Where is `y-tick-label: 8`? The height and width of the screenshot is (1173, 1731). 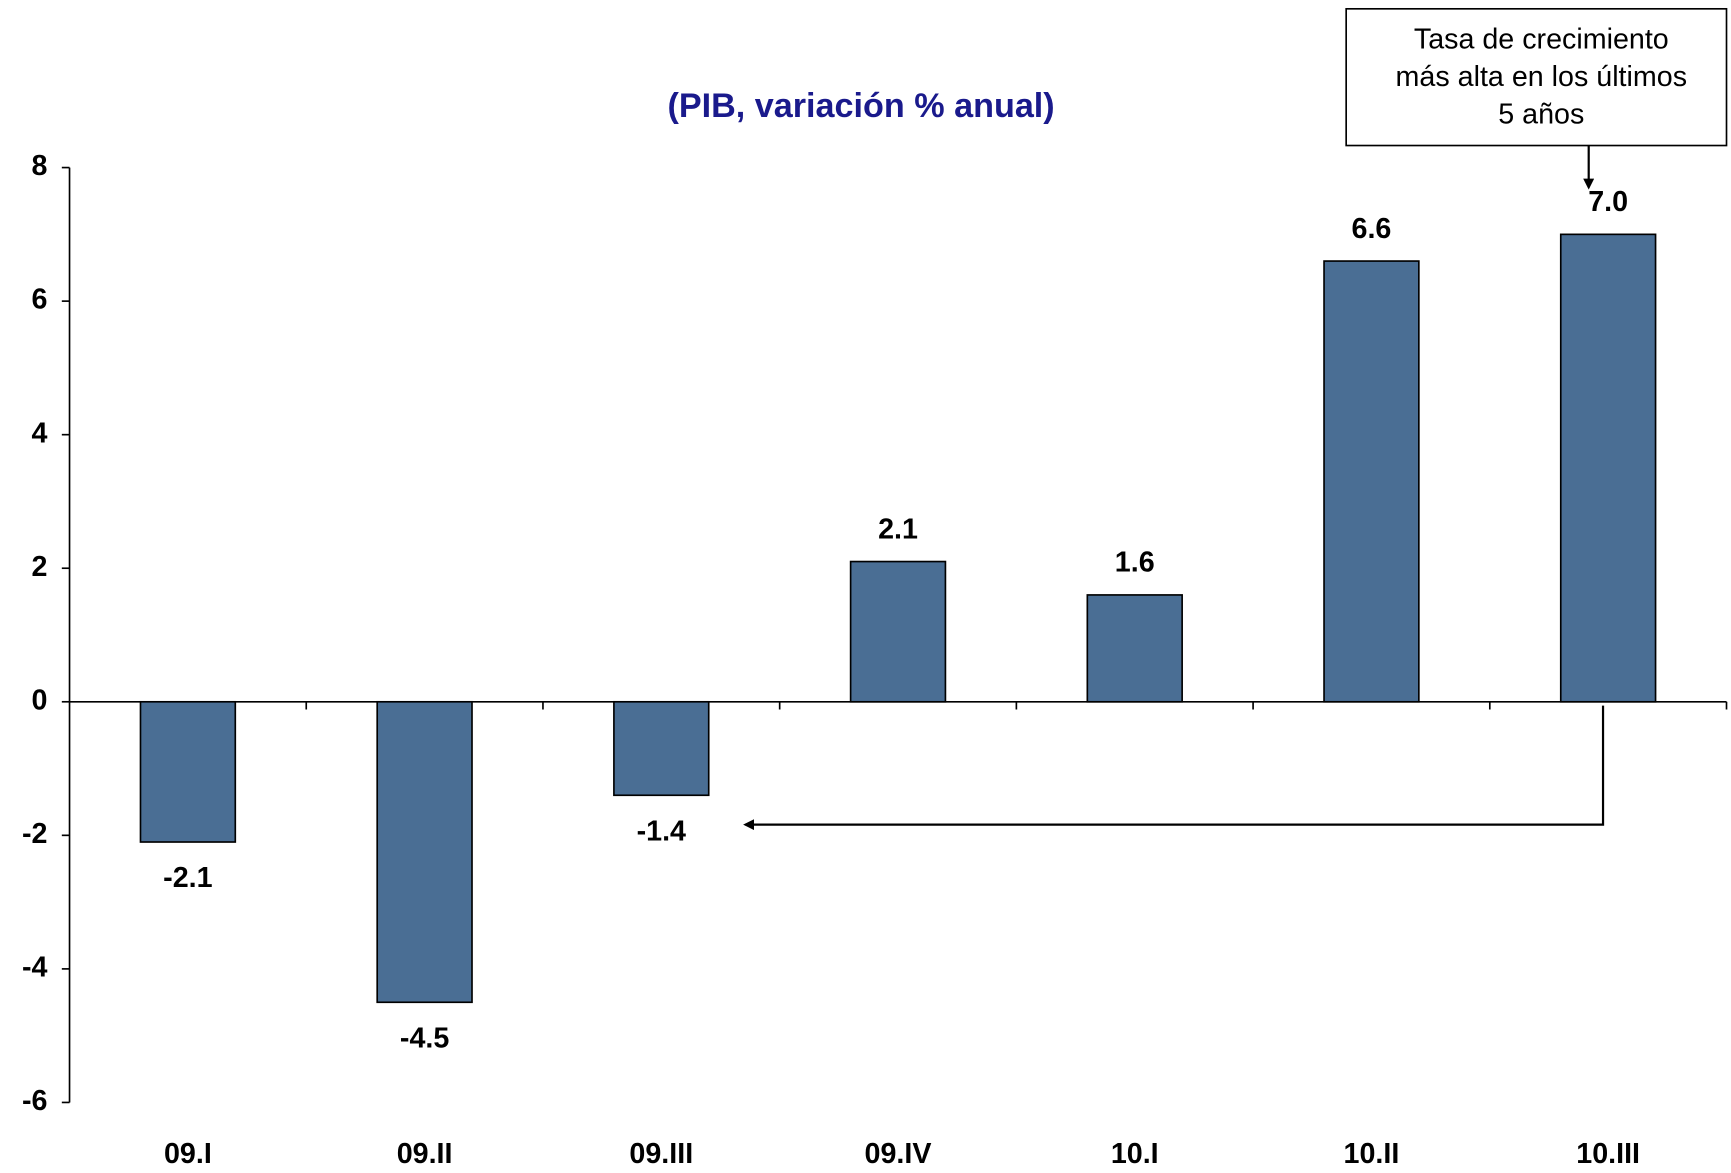 y-tick-label: 8 is located at coordinates (40, 166).